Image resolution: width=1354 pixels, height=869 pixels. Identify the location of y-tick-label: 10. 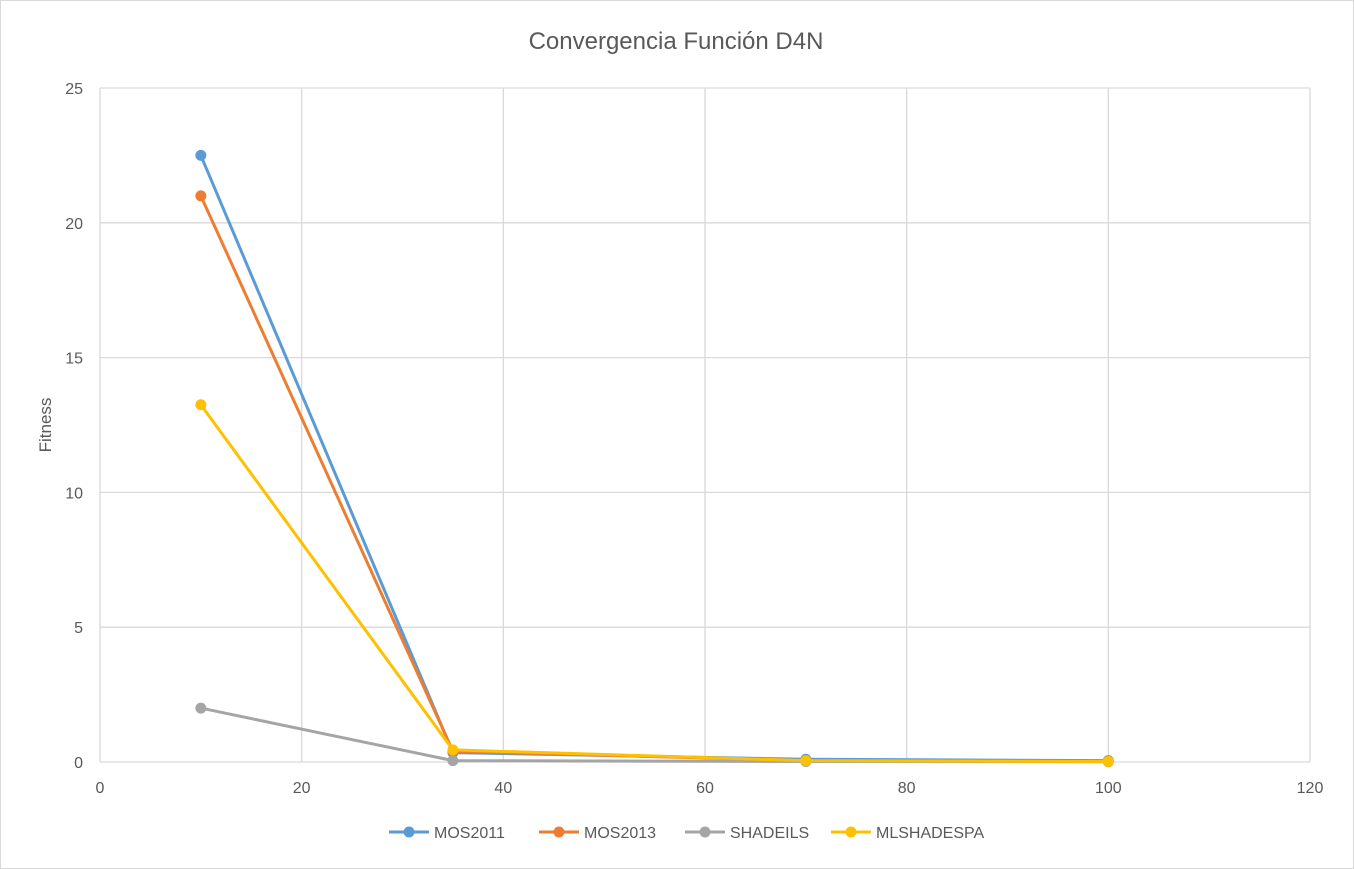
(74, 493).